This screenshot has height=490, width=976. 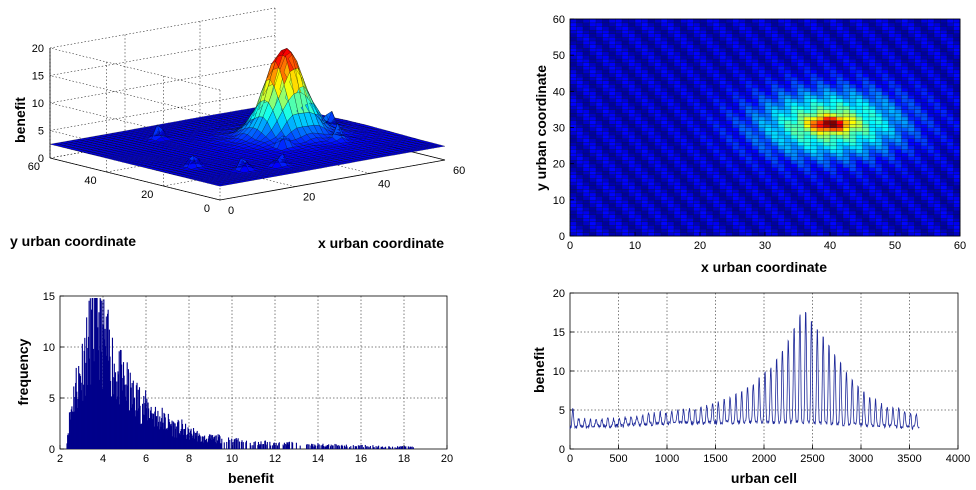 I want to click on surface-z-tick-label: 20, so click(x=38, y=49).